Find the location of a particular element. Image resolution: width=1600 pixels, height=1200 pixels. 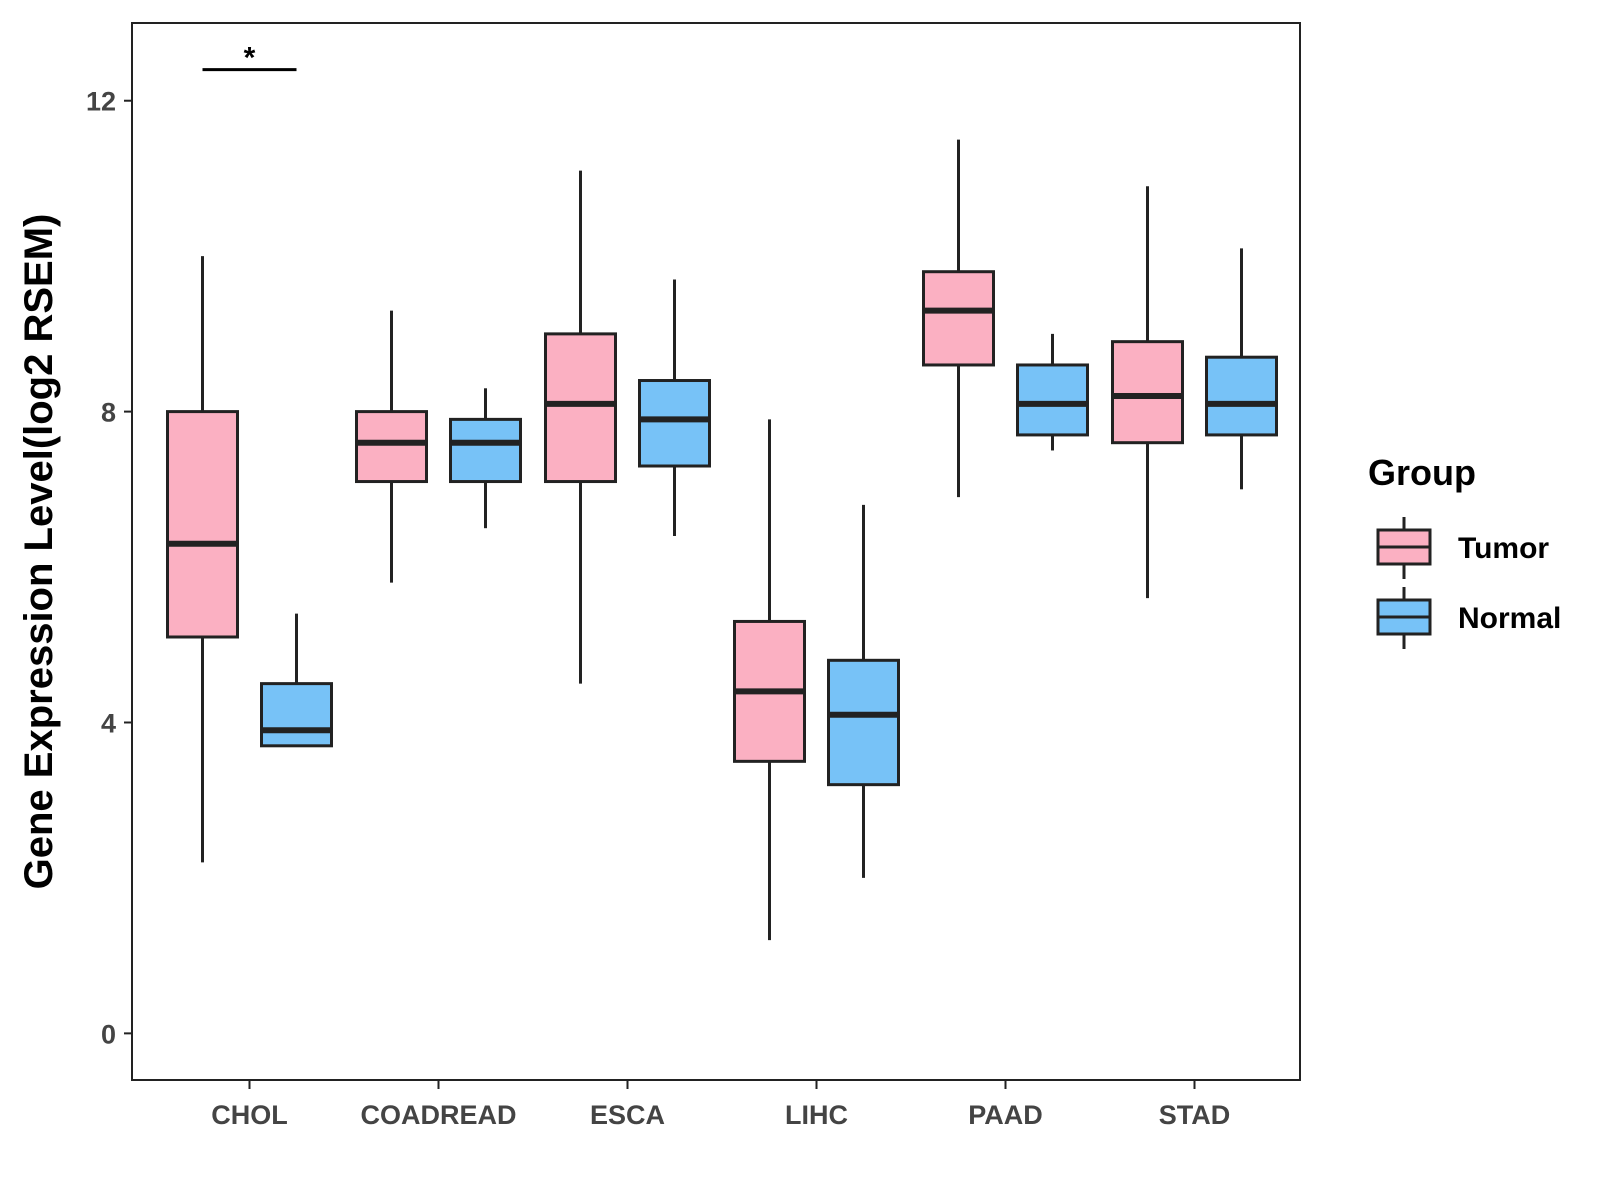

box-tumor-stad is located at coordinates (1147, 392).